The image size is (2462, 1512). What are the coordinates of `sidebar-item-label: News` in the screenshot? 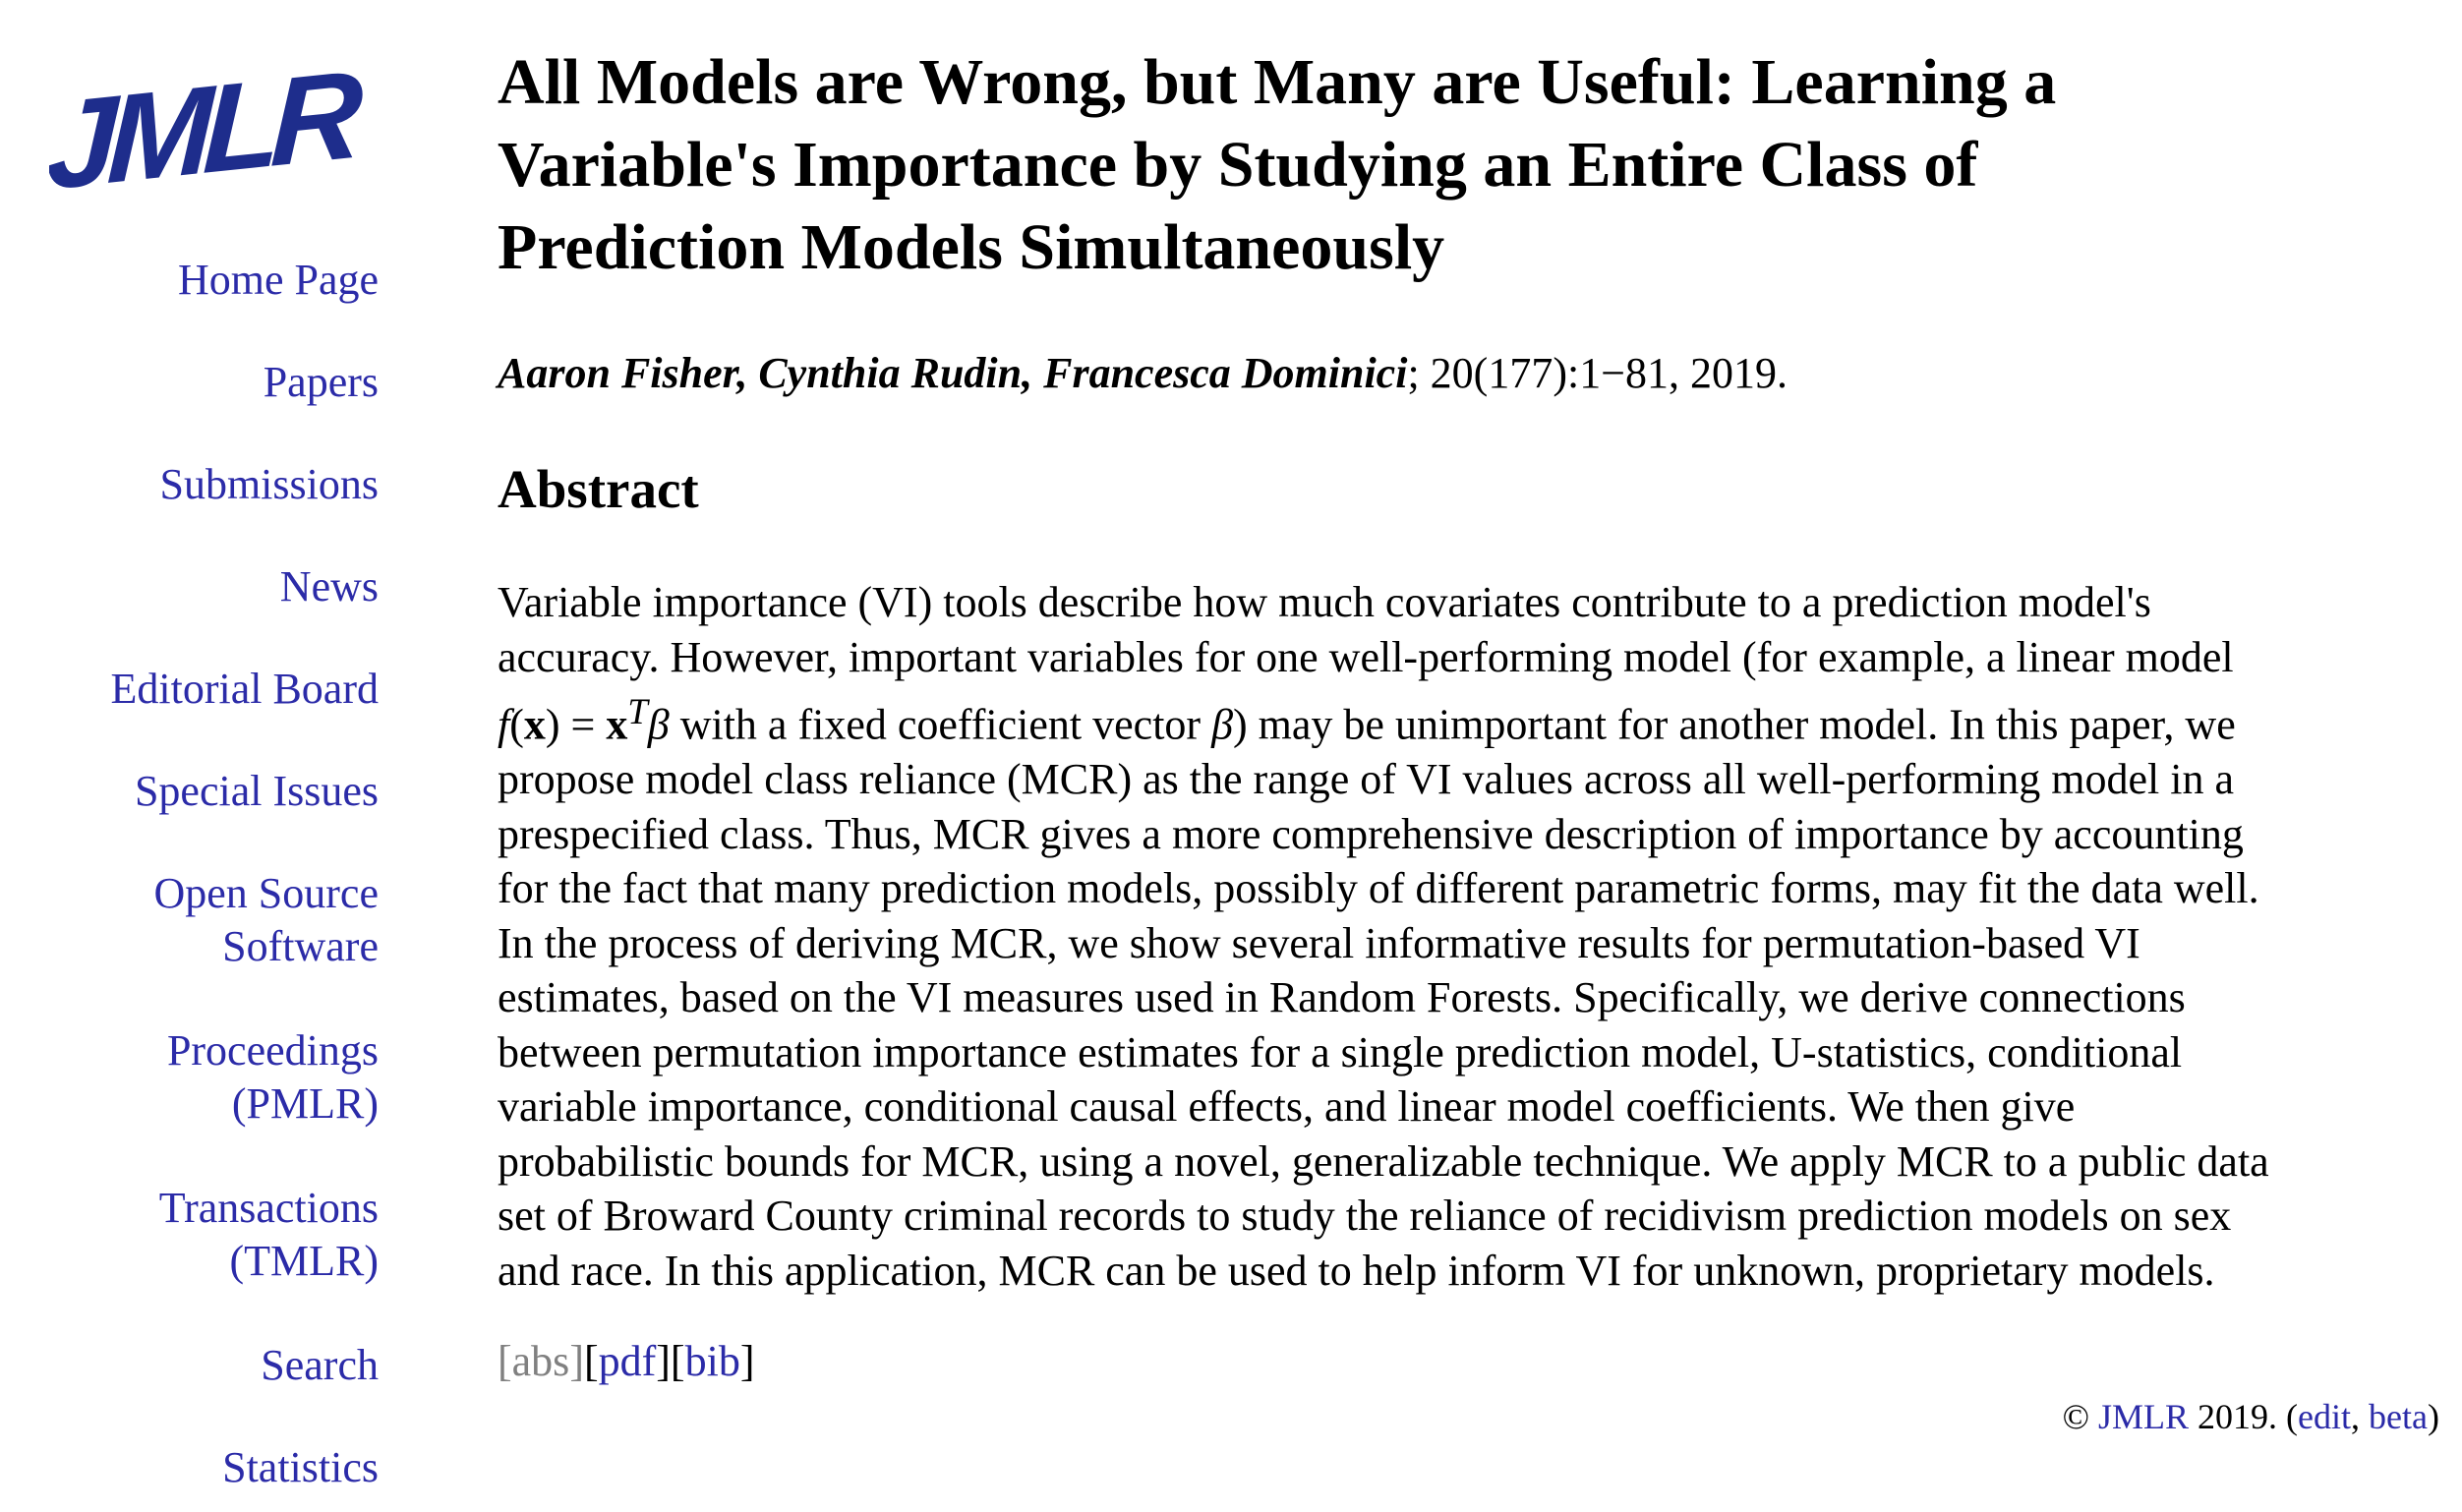 It's located at (329, 586).